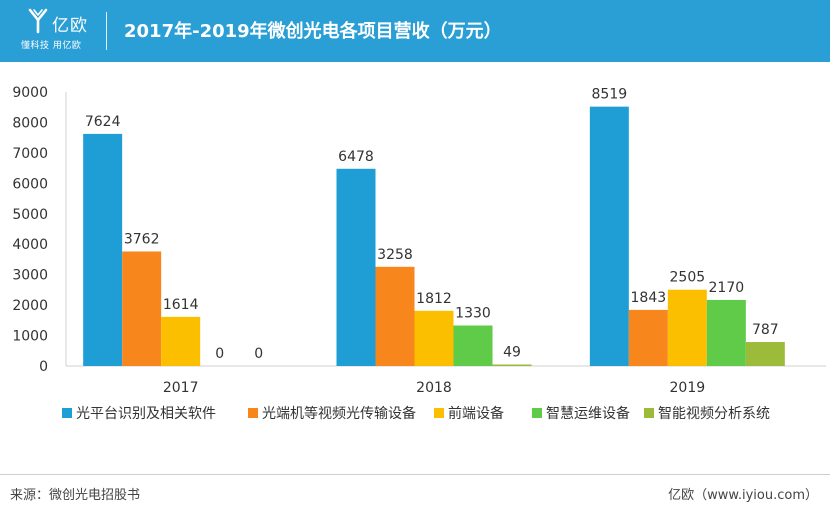 The width and height of the screenshot is (830, 510). Describe the element at coordinates (339, 413) in the screenshot. I see `legend-label: 光端机等视频光传输设备` at that location.